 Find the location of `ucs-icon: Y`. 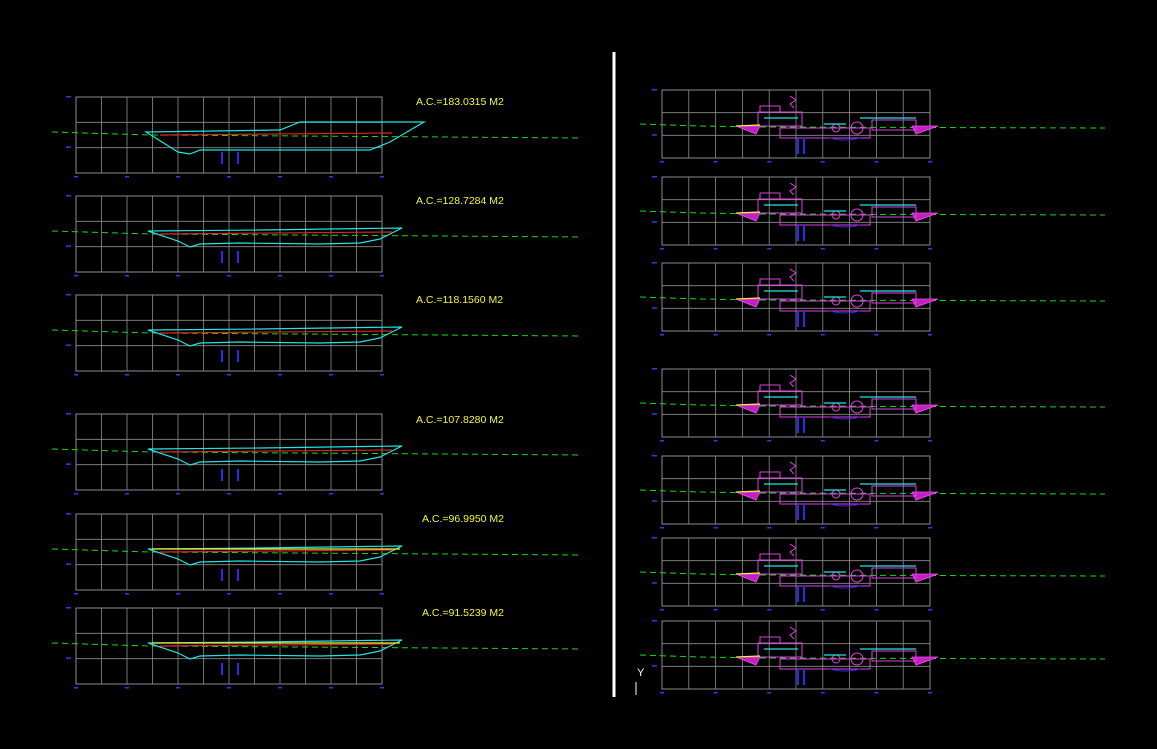

ucs-icon: Y is located at coordinates (640, 681).